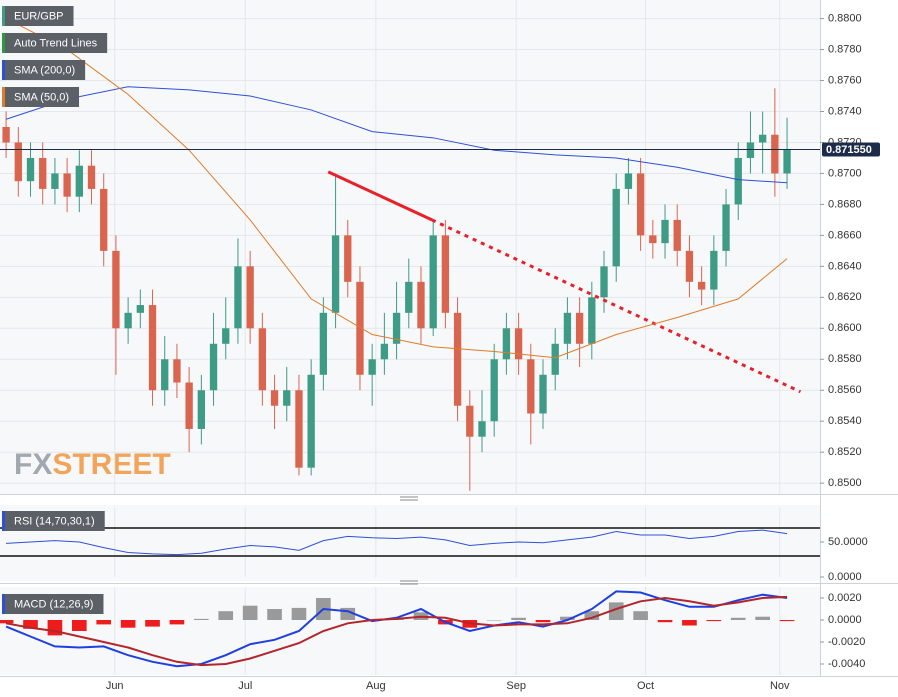  I want to click on x-tick-label: Oct, so click(645, 686).